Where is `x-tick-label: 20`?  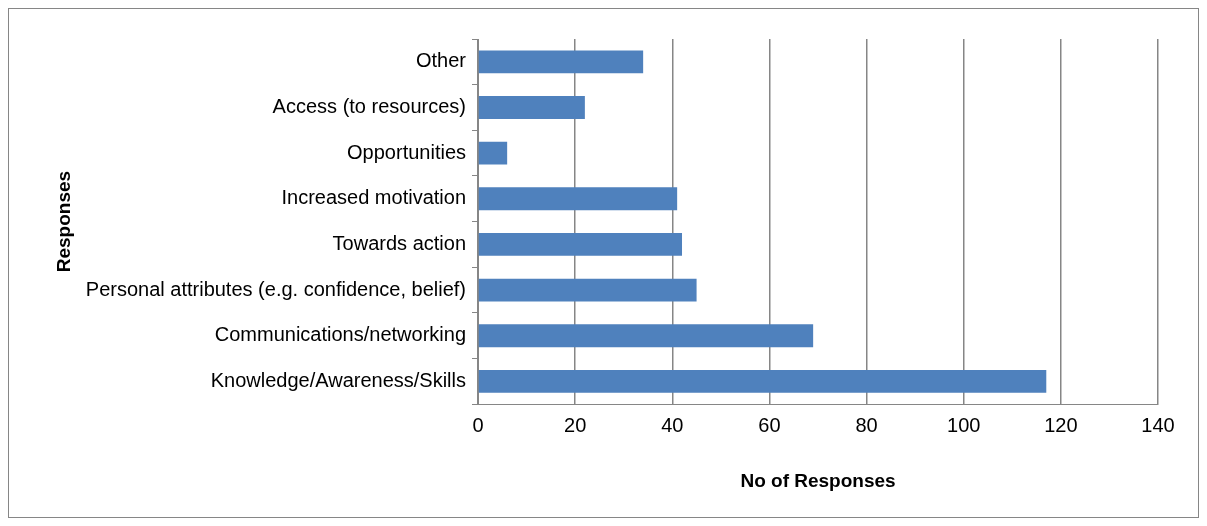
x-tick-label: 20 is located at coordinates (575, 424).